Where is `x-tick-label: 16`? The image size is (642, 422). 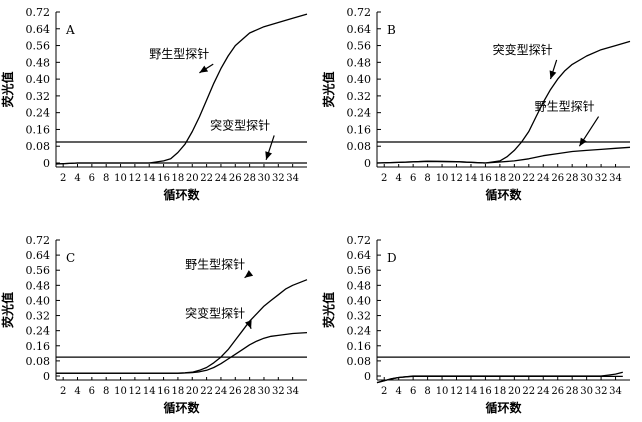
x-tick-label: 16 is located at coordinates (163, 391).